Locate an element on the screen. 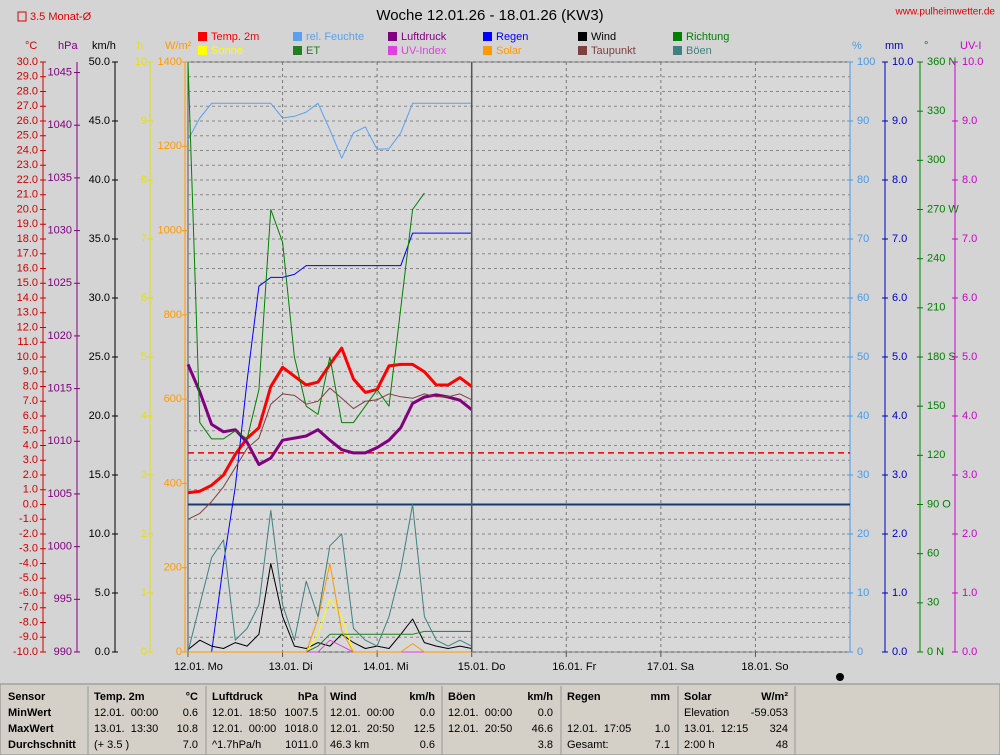 The width and height of the screenshot is (1000, 755). cell-info: 12.01. 18:50 is located at coordinates (244, 713).